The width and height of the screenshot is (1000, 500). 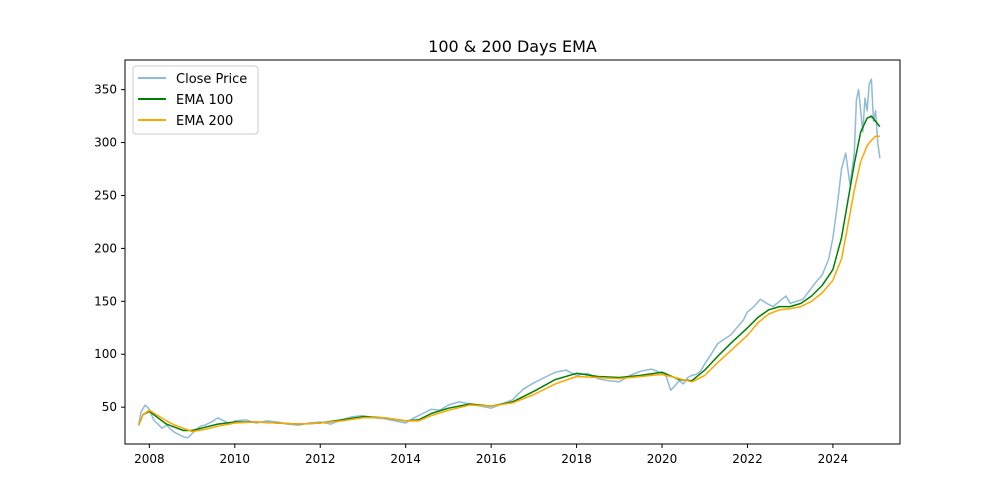 I want to click on x-tick-label: 2016, so click(x=491, y=459).